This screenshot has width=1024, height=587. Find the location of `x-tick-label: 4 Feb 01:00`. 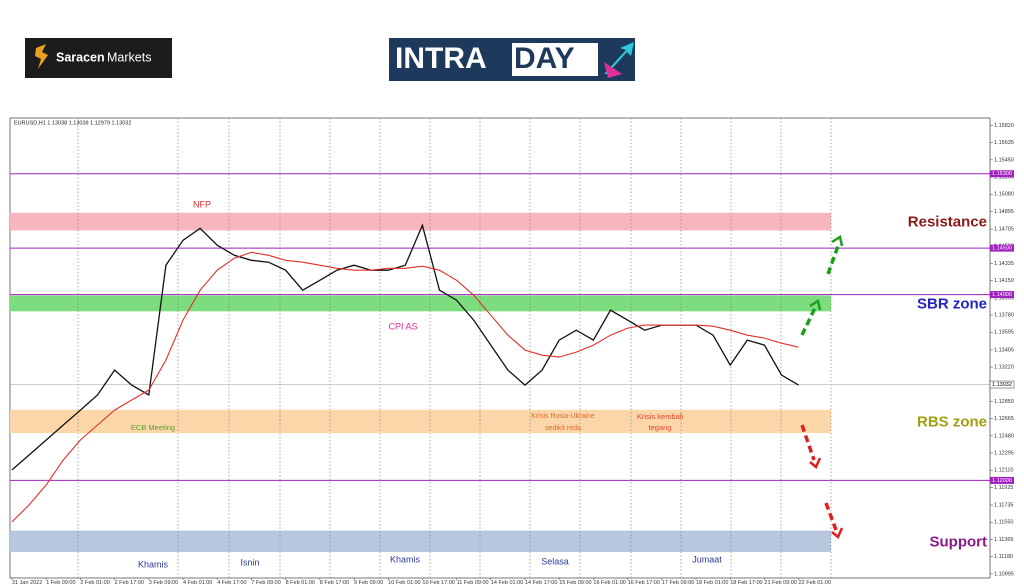

x-tick-label: 4 Feb 01:00 is located at coordinates (197, 583).